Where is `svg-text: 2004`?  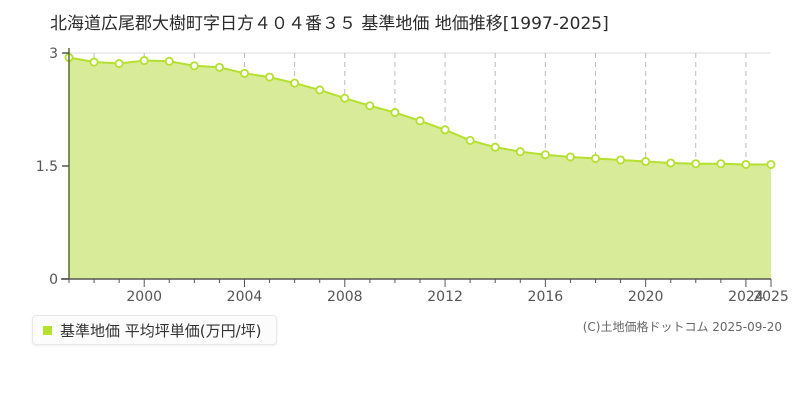 svg-text: 2004 is located at coordinates (245, 297).